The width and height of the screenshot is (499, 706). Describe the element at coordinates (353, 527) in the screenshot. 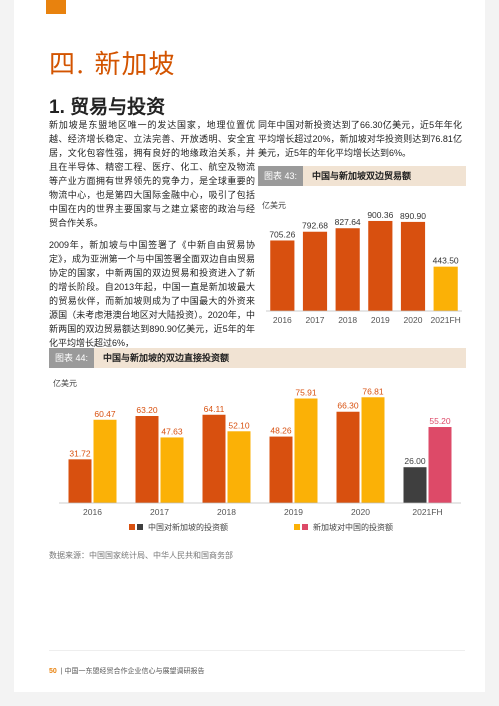

I see `legend-label: 新加坡对中国的投资额` at that location.